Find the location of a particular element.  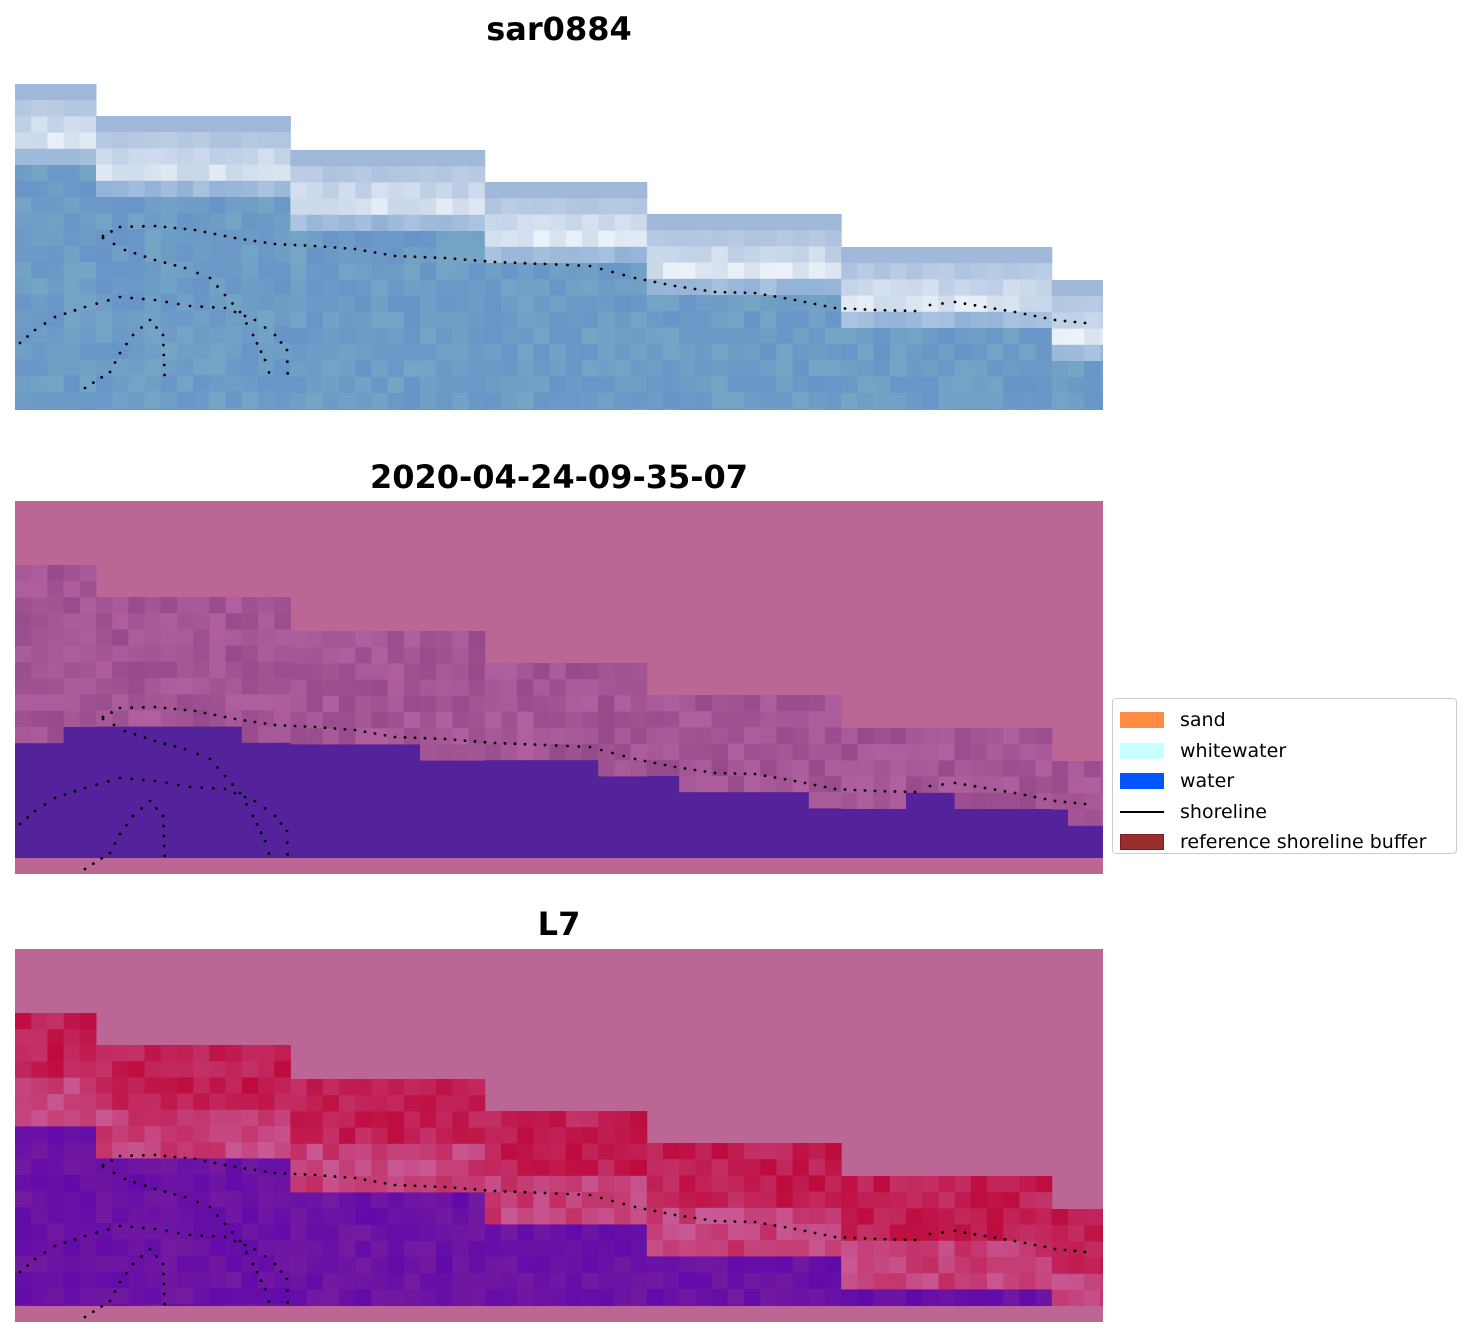

legend-item-whitewater: whitewater is located at coordinates (1284, 751).